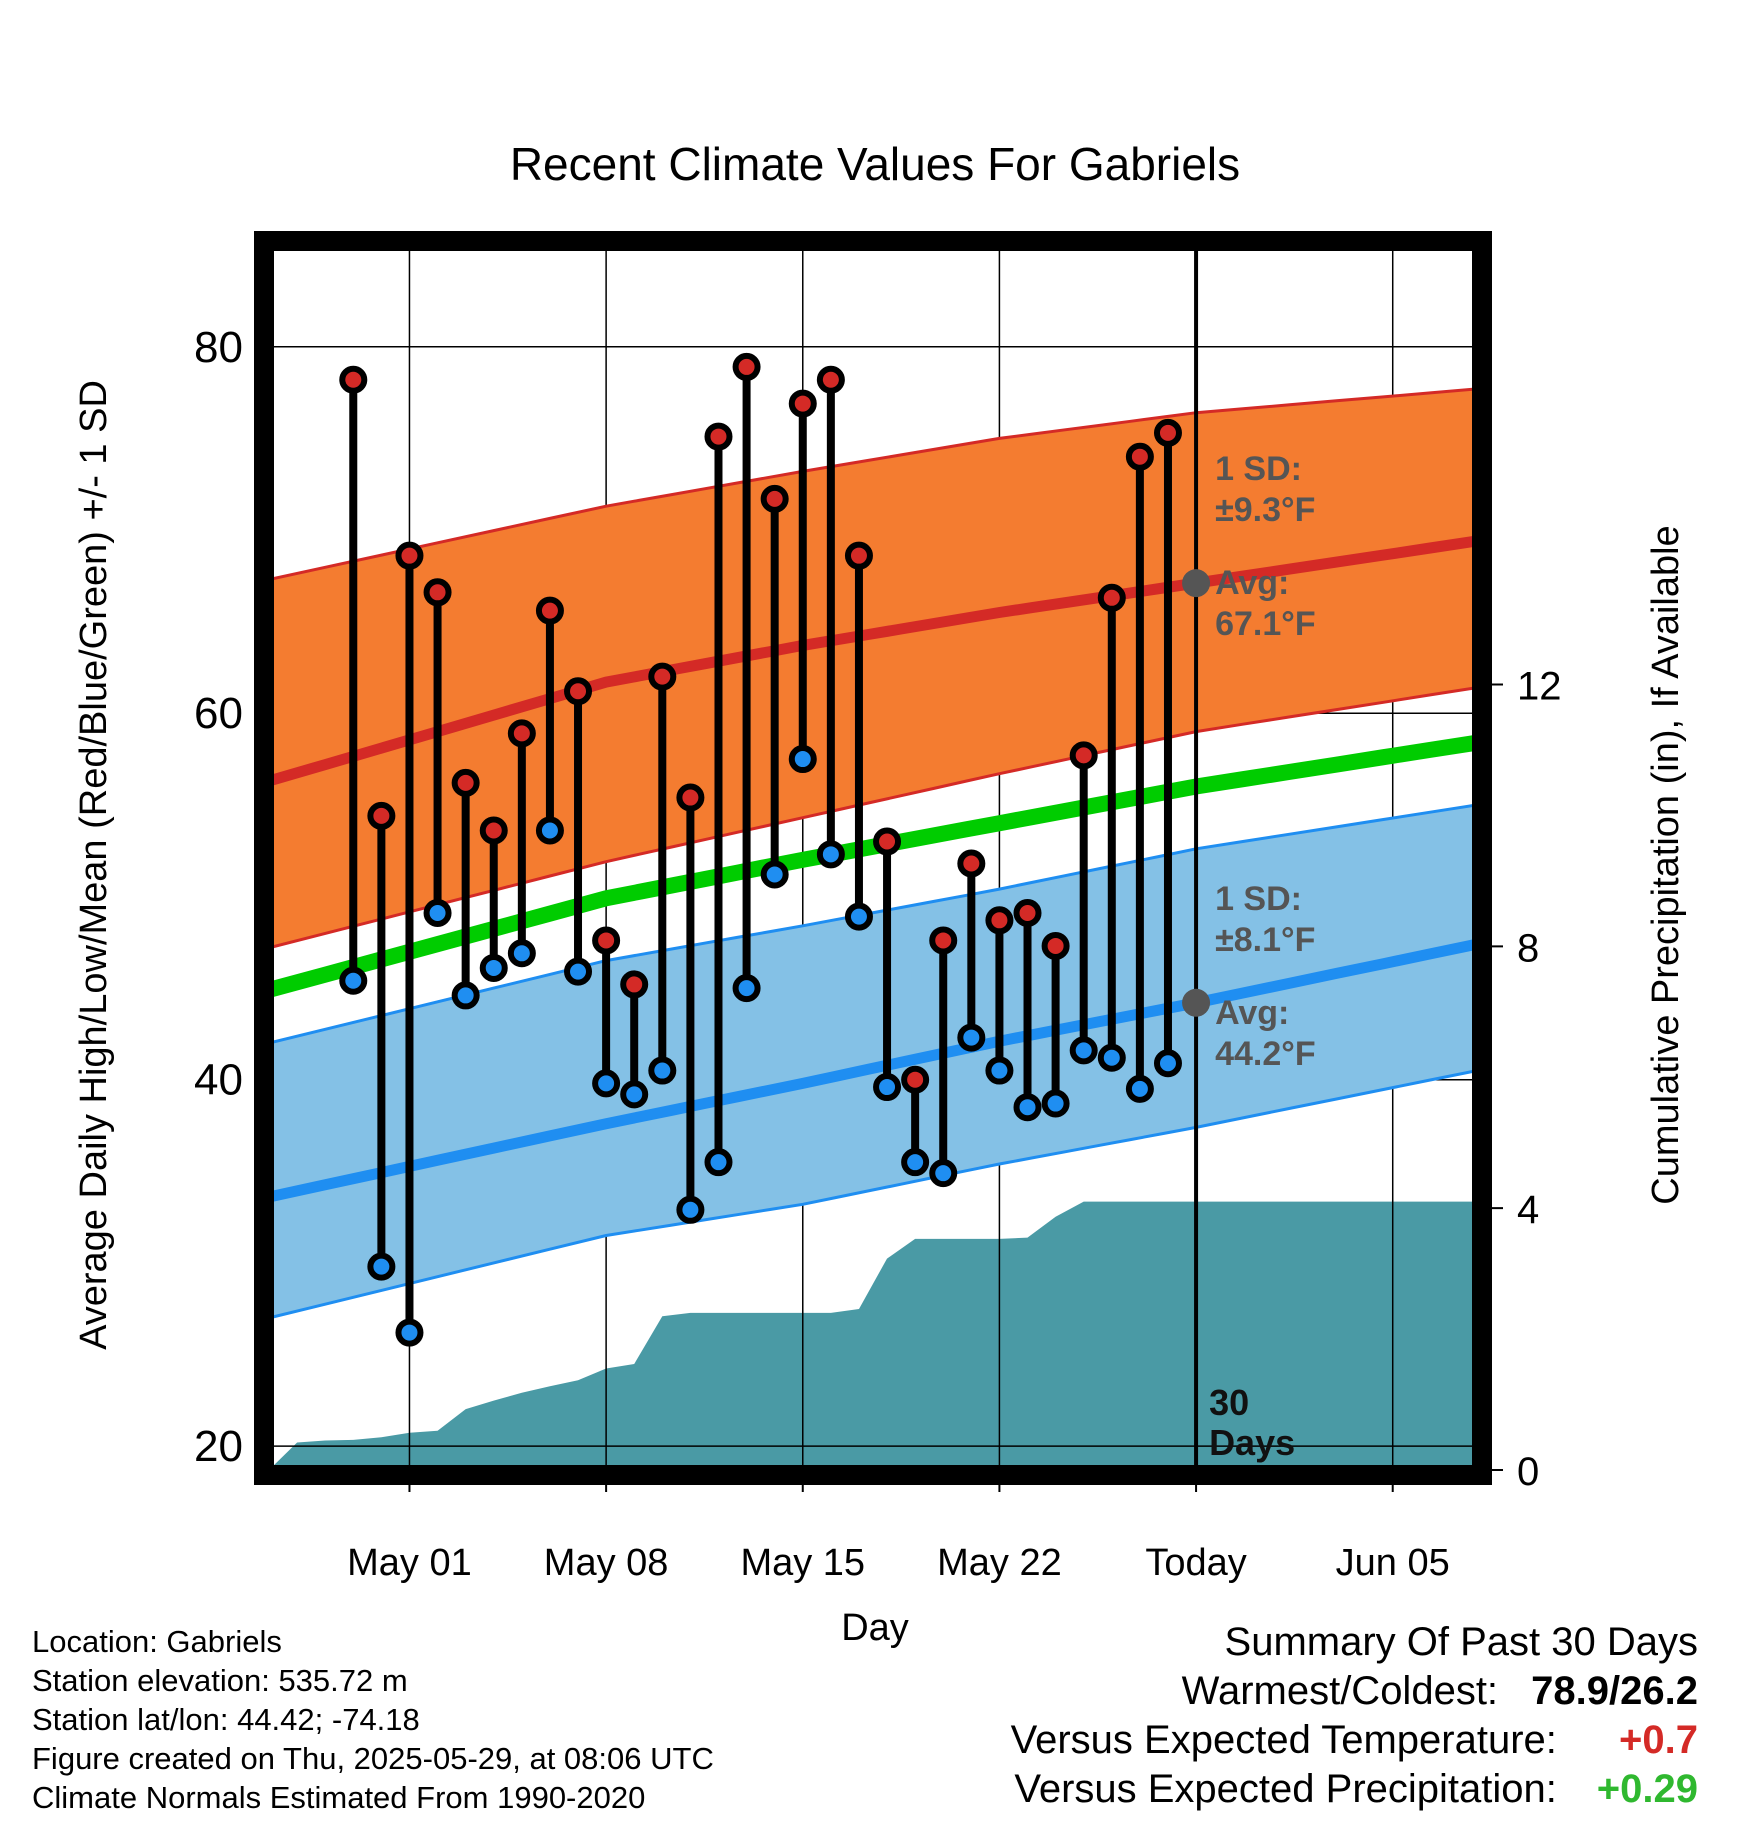 The image size is (1748, 1828). What do you see at coordinates (1195, 1563) in the screenshot?
I see `x-tick-label: Today` at bounding box center [1195, 1563].